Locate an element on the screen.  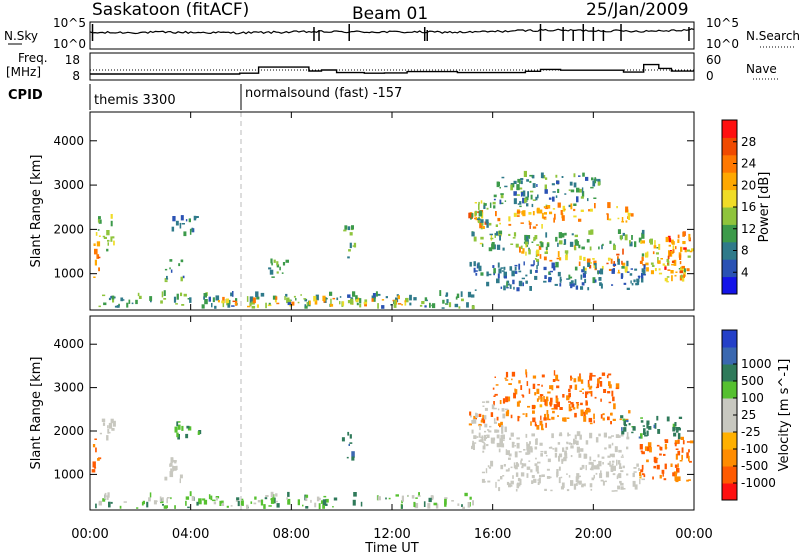
cpid-label: CPID is located at coordinates (25, 95).